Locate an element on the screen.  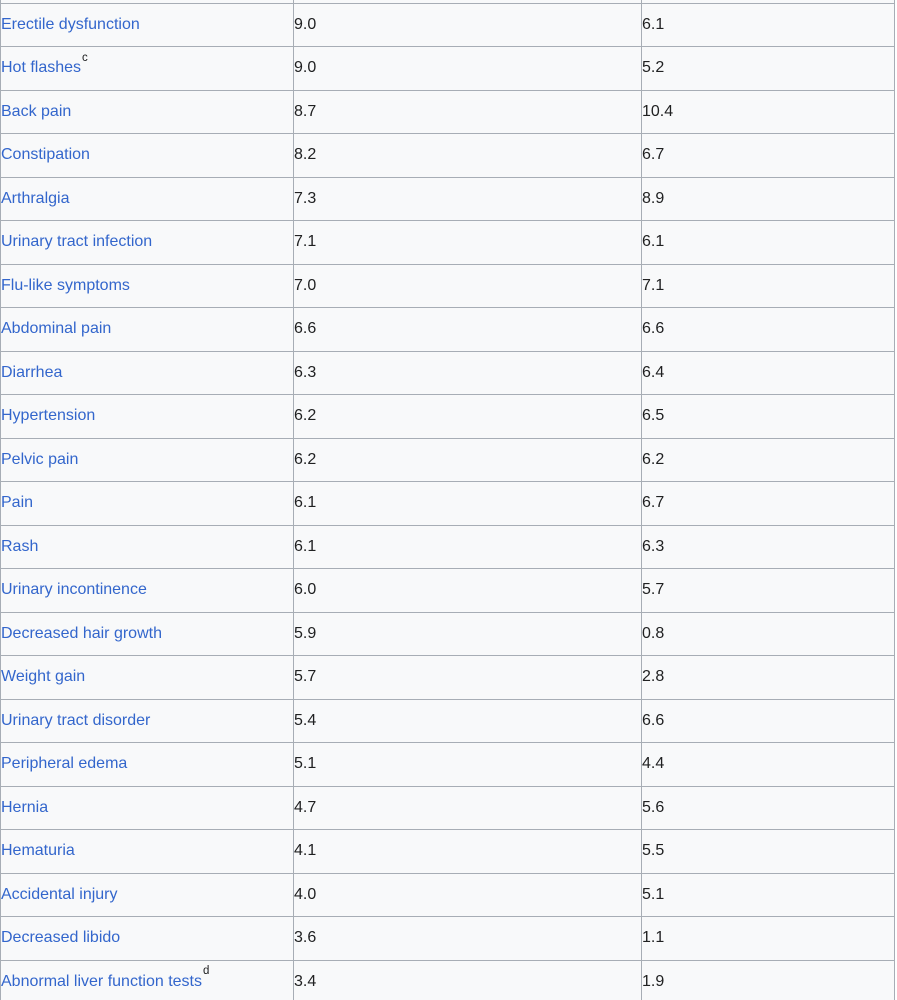
value-2: 10.4 is located at coordinates (658, 111).